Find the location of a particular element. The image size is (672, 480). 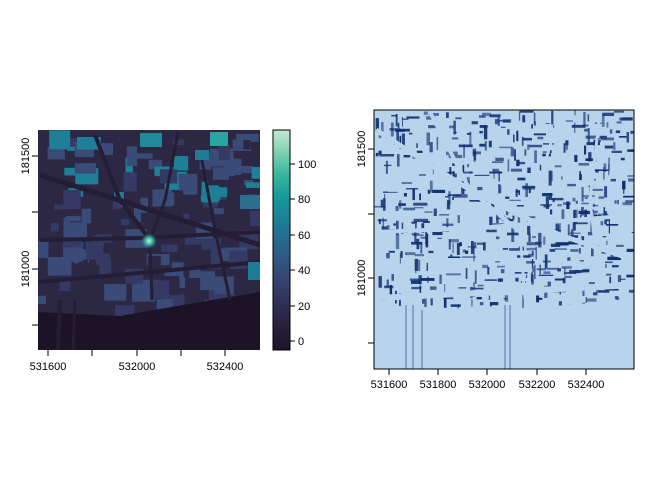

tall-building is located at coordinates (202, 155).